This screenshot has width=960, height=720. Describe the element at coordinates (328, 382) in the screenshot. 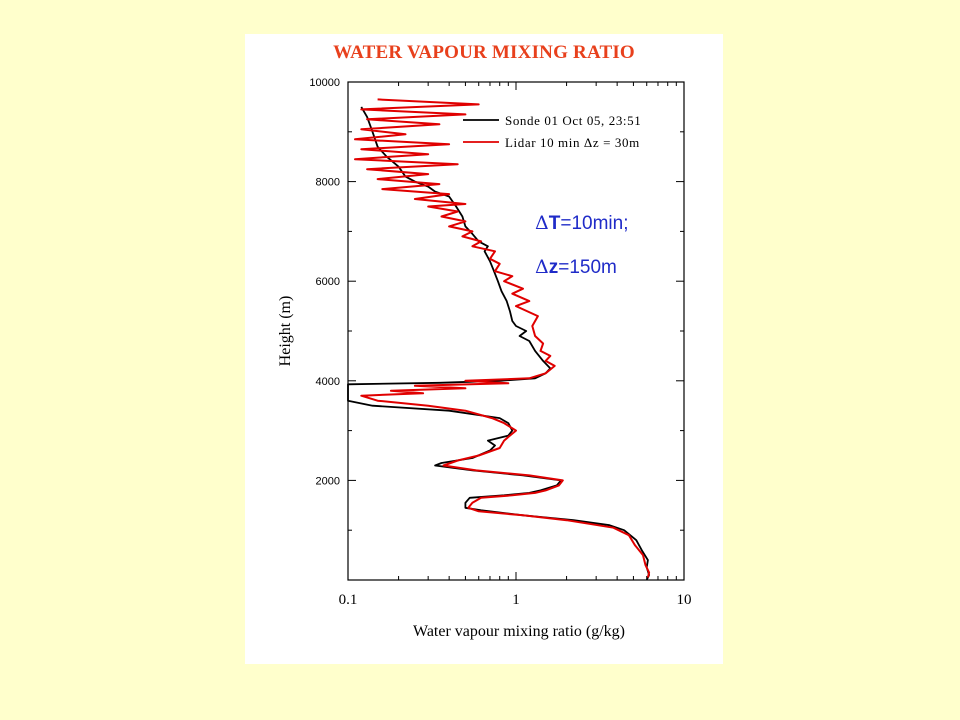

I see `y-tick-label: 4000` at that location.